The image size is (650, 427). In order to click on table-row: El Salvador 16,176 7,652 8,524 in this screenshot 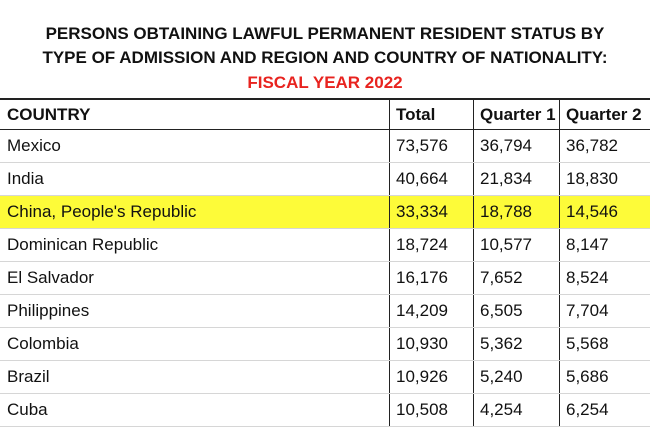, I will do `click(325, 278)`.